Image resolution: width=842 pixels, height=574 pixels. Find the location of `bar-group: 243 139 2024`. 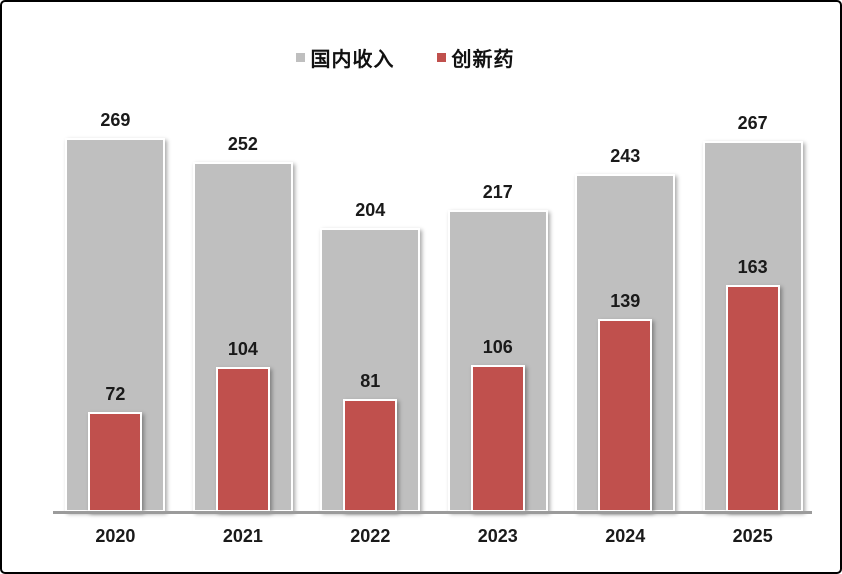

bar-group: 243 139 2024 is located at coordinates (625, 302).